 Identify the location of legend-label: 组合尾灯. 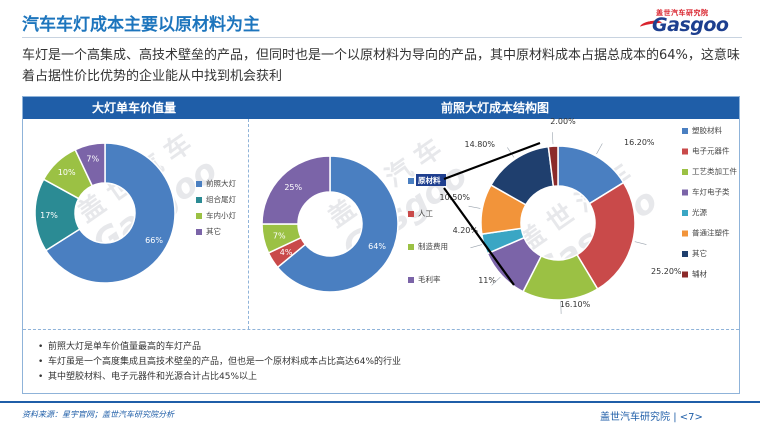
(221, 199).